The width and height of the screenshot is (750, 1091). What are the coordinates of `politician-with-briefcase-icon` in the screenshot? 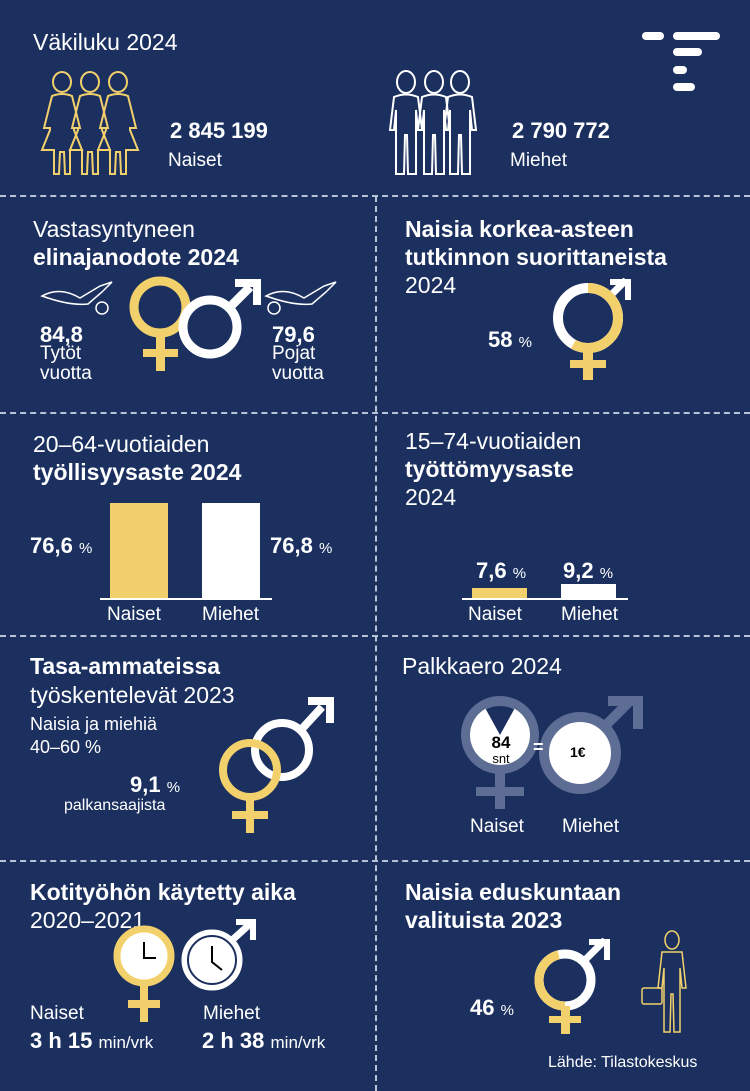 It's located at (664, 981).